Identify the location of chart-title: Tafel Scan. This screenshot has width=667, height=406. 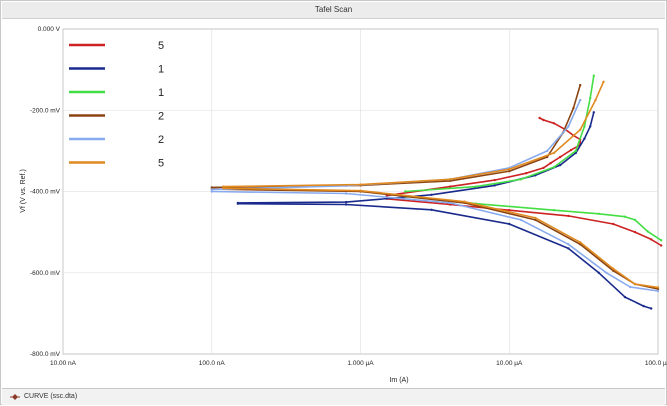
(333, 10).